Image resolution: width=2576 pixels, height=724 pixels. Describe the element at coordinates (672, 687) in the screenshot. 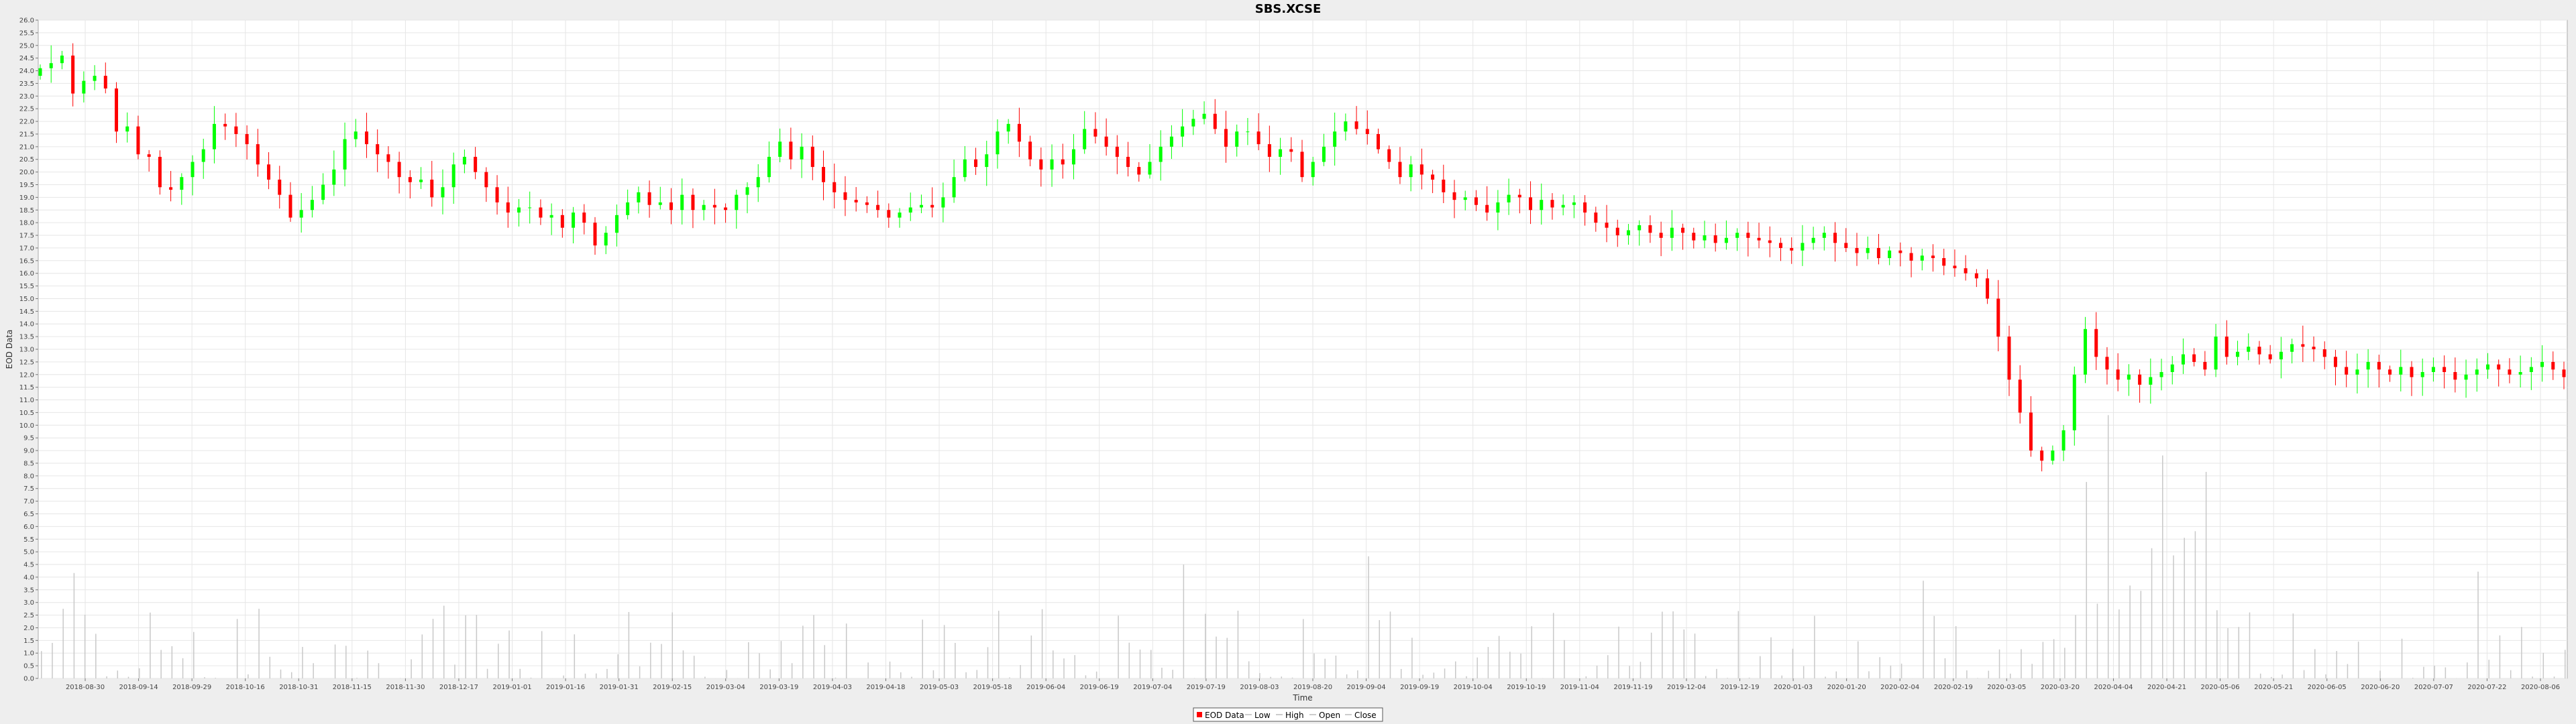

I see `x-tick-label: 2019-02-15` at that location.